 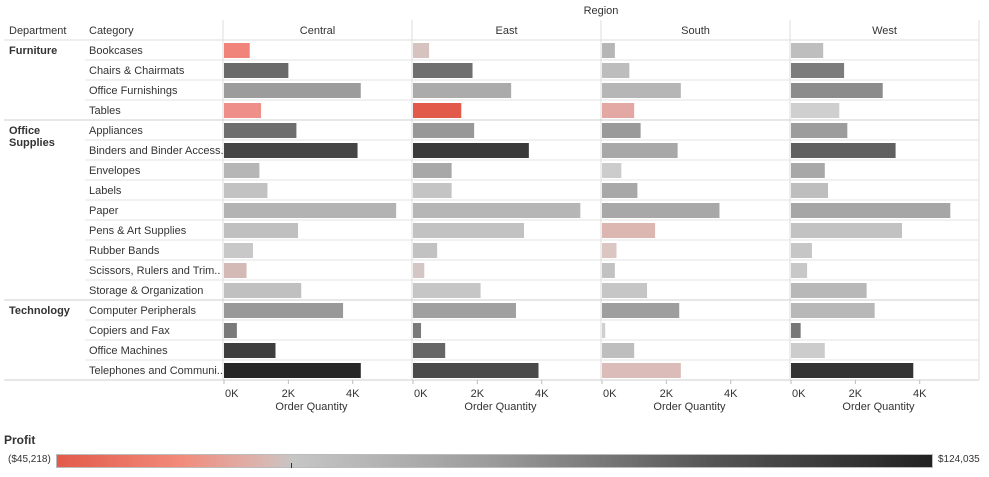 What do you see at coordinates (124, 251) in the screenshot?
I see `category-label: Rubber Bands` at bounding box center [124, 251].